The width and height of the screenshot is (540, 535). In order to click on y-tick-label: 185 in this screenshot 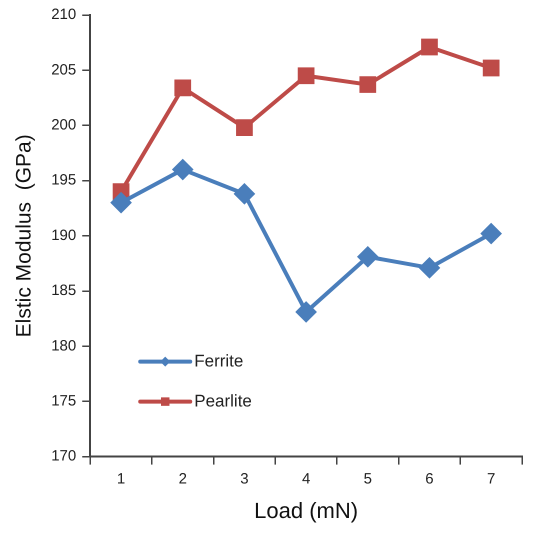, I will do `click(63, 291)`.